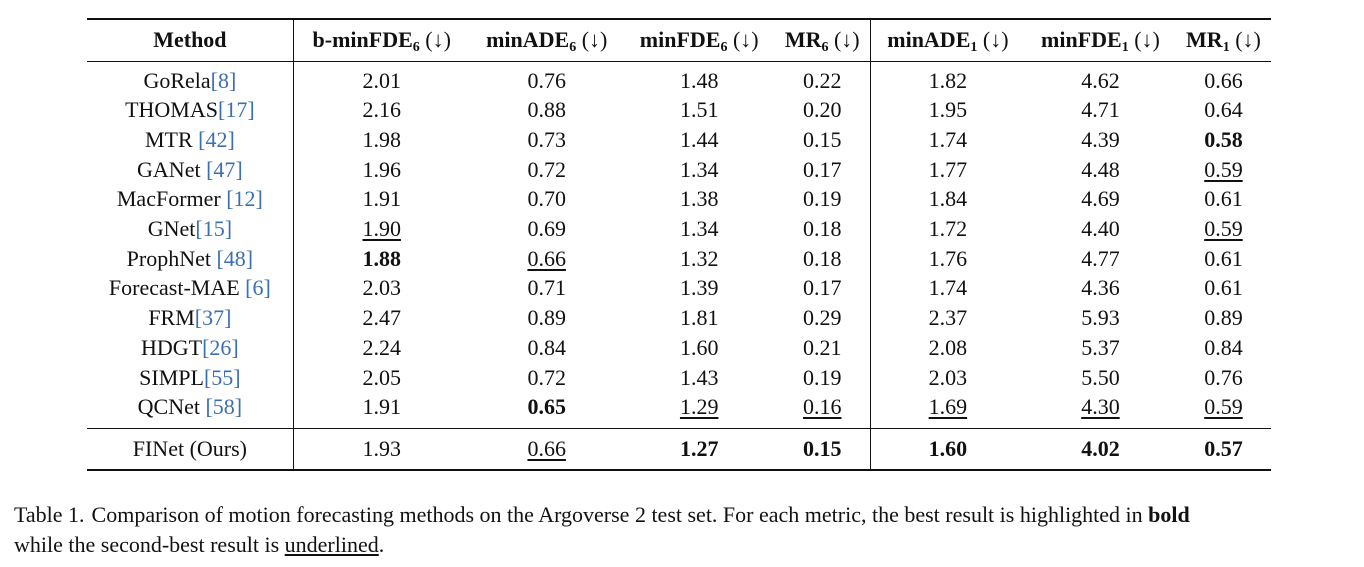  I want to click on metric-value: 0.64, so click(1223, 110).